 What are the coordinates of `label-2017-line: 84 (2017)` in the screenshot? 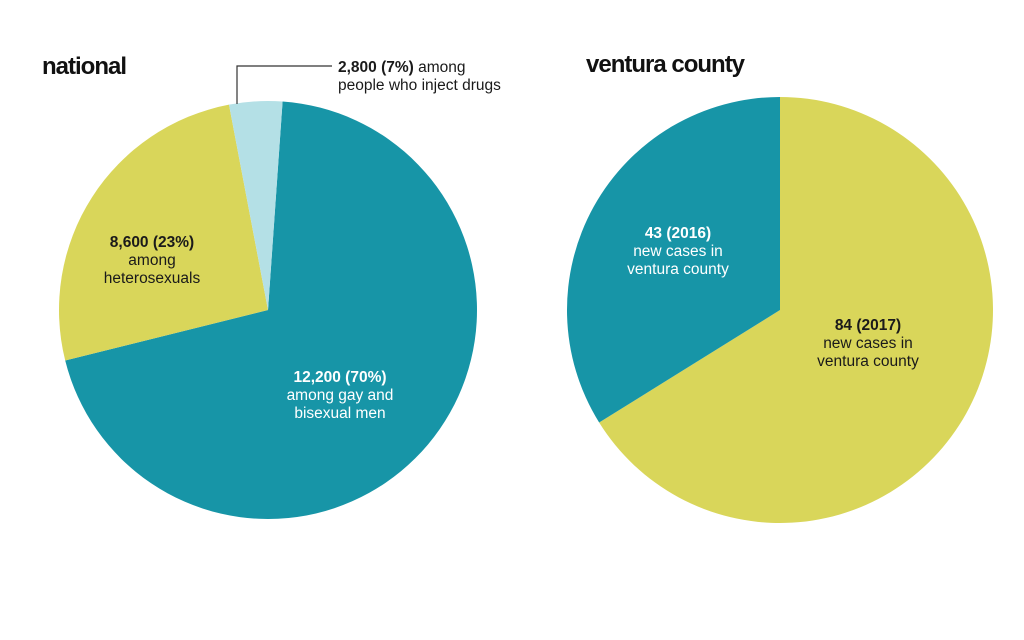 It's located at (868, 325).